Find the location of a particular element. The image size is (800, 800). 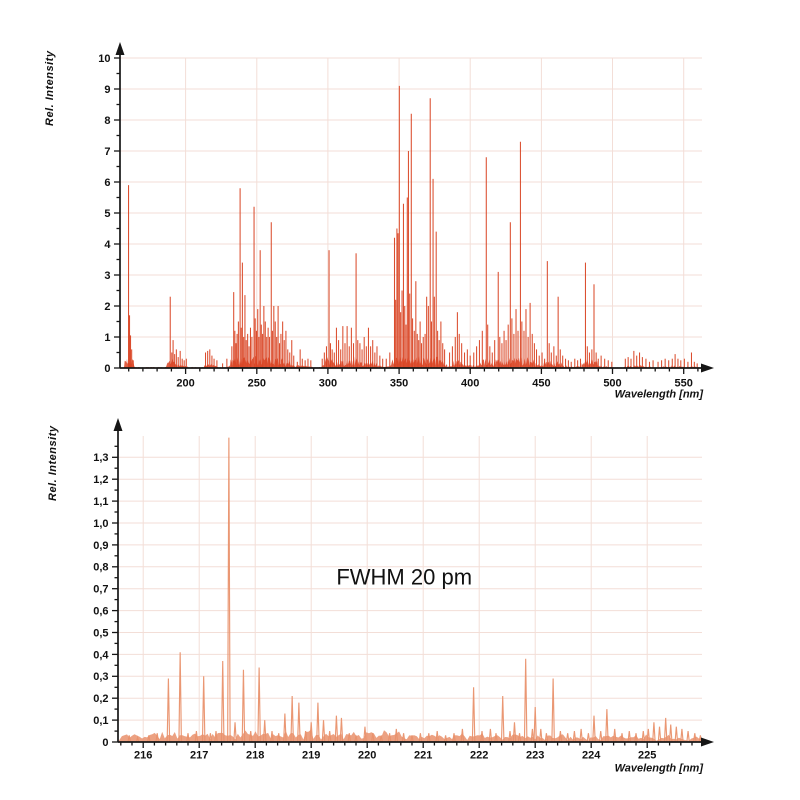

x-tick-label: 223 is located at coordinates (535, 756).